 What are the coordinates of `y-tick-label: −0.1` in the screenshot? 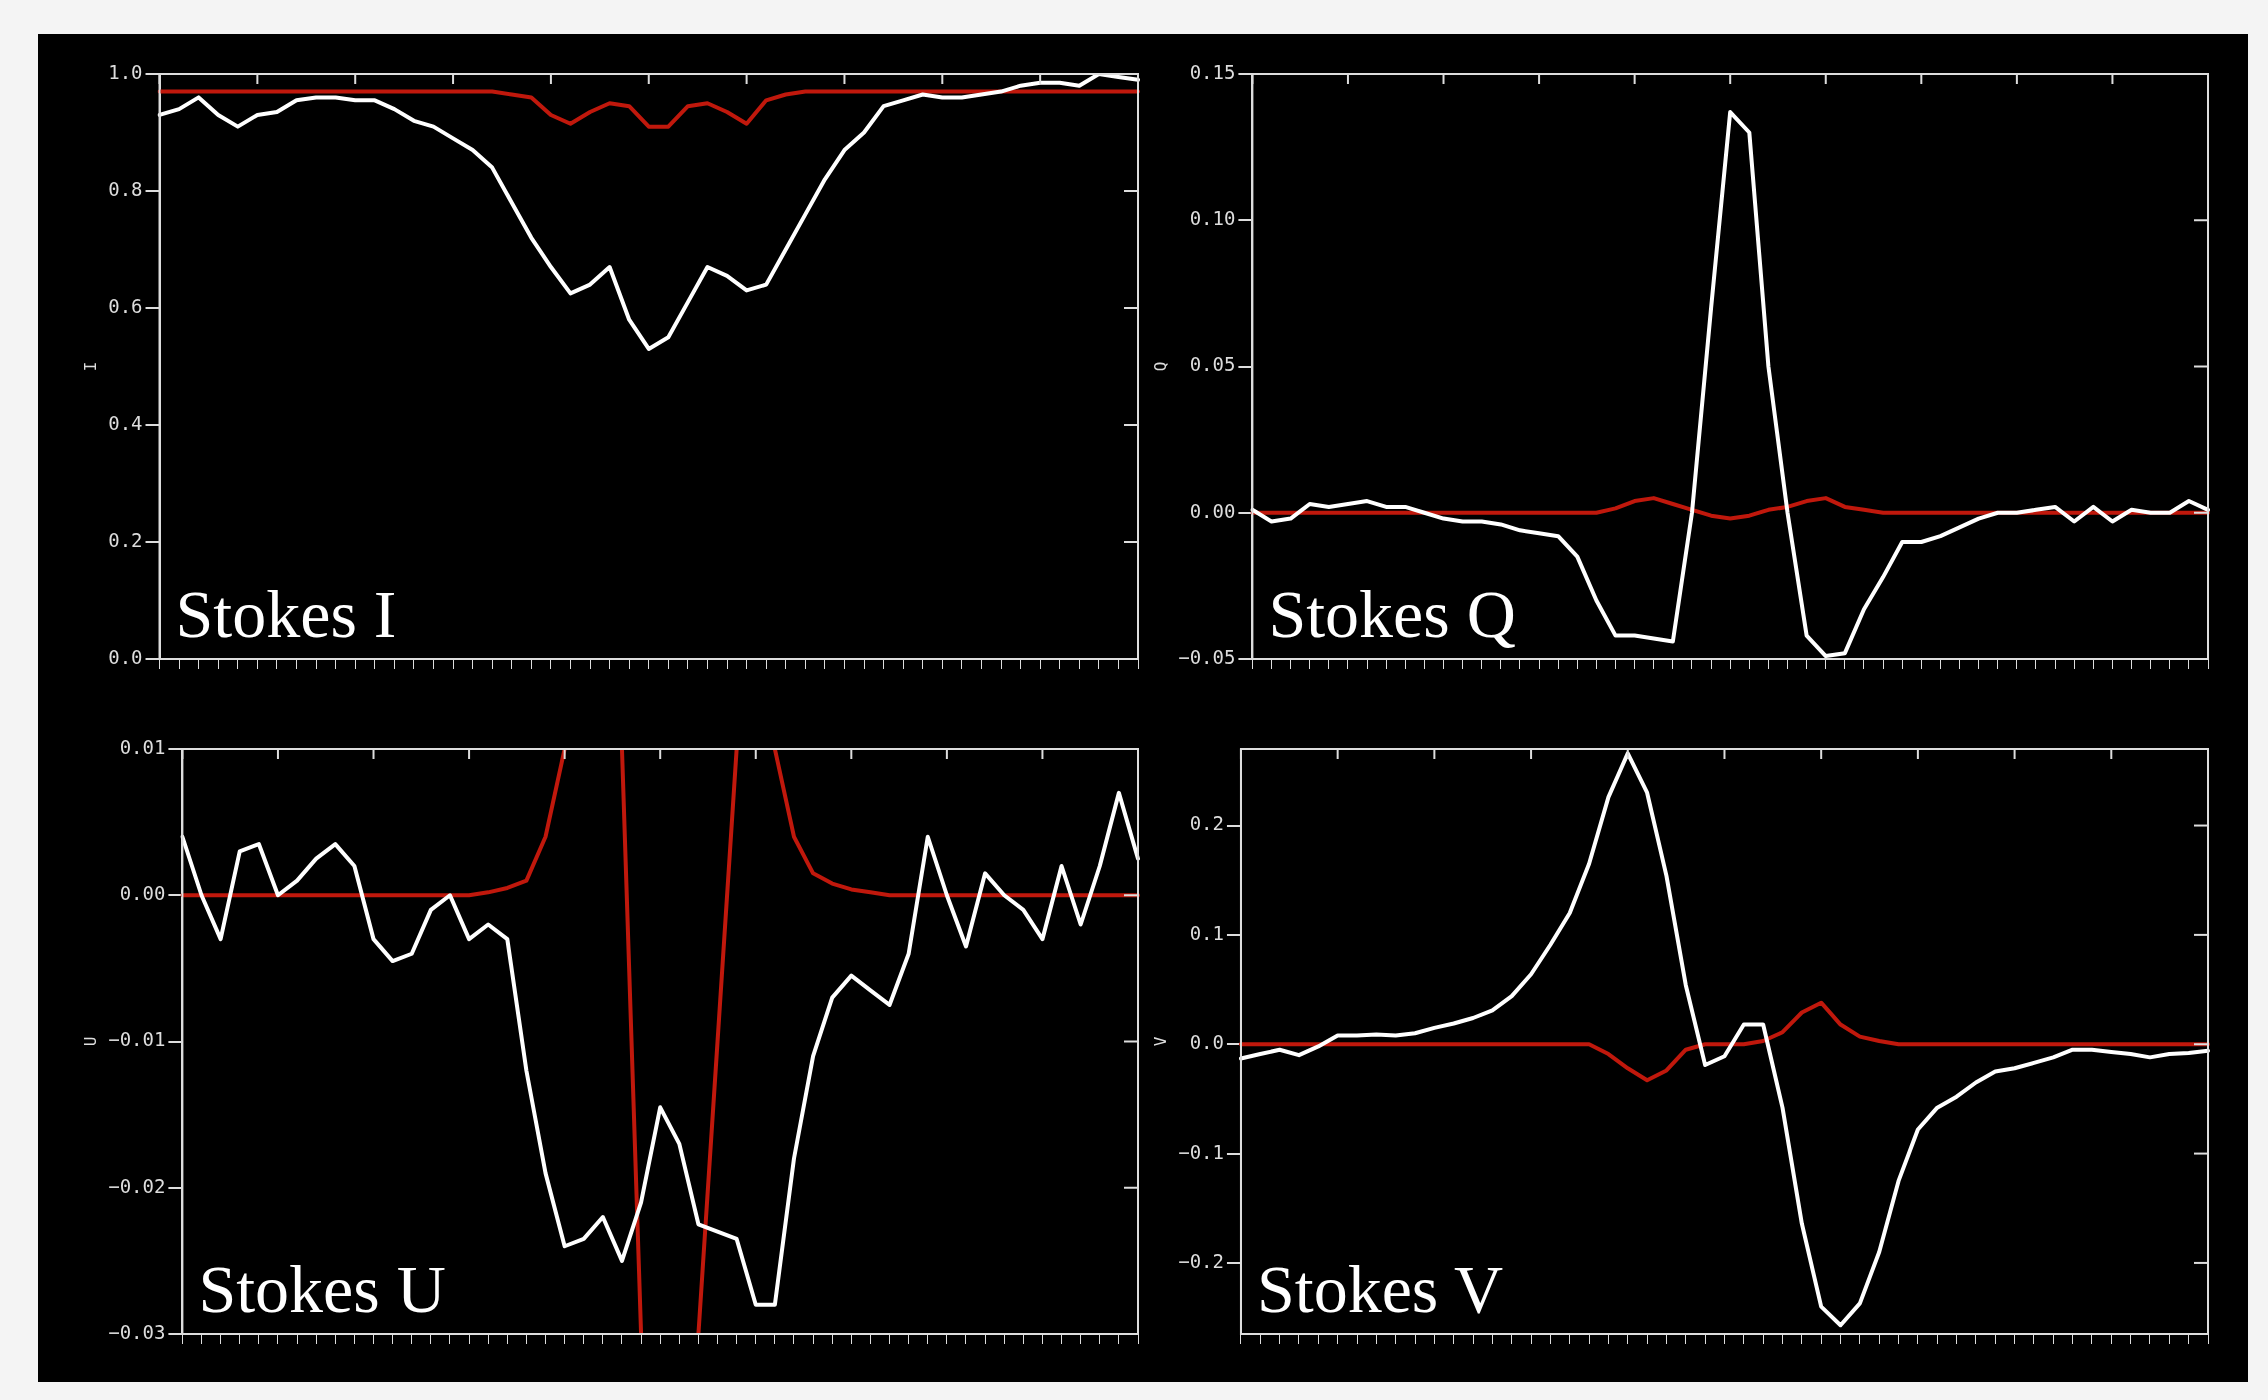 It's located at (1201, 1151).